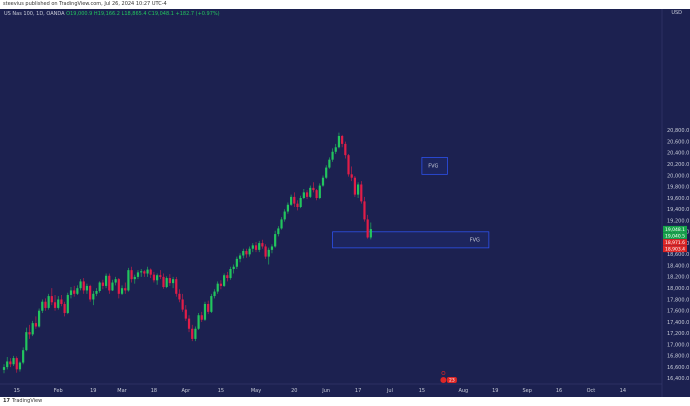 This screenshot has width=690, height=406. Describe the element at coordinates (256, 391) in the screenshot. I see `time-tick-label: May` at that location.